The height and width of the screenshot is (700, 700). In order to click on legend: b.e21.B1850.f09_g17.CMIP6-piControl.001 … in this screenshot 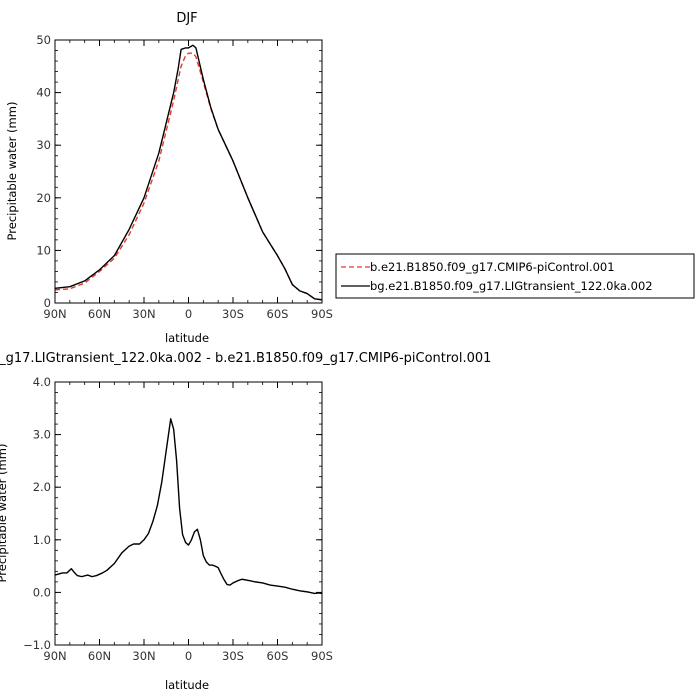, I will do `click(515, 276)`.